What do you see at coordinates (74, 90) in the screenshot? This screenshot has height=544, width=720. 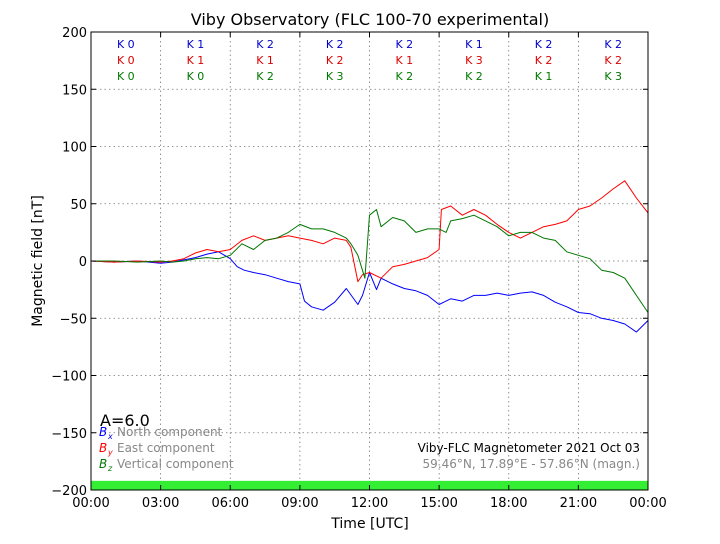 I see `y-tick-label: 150` at bounding box center [74, 90].